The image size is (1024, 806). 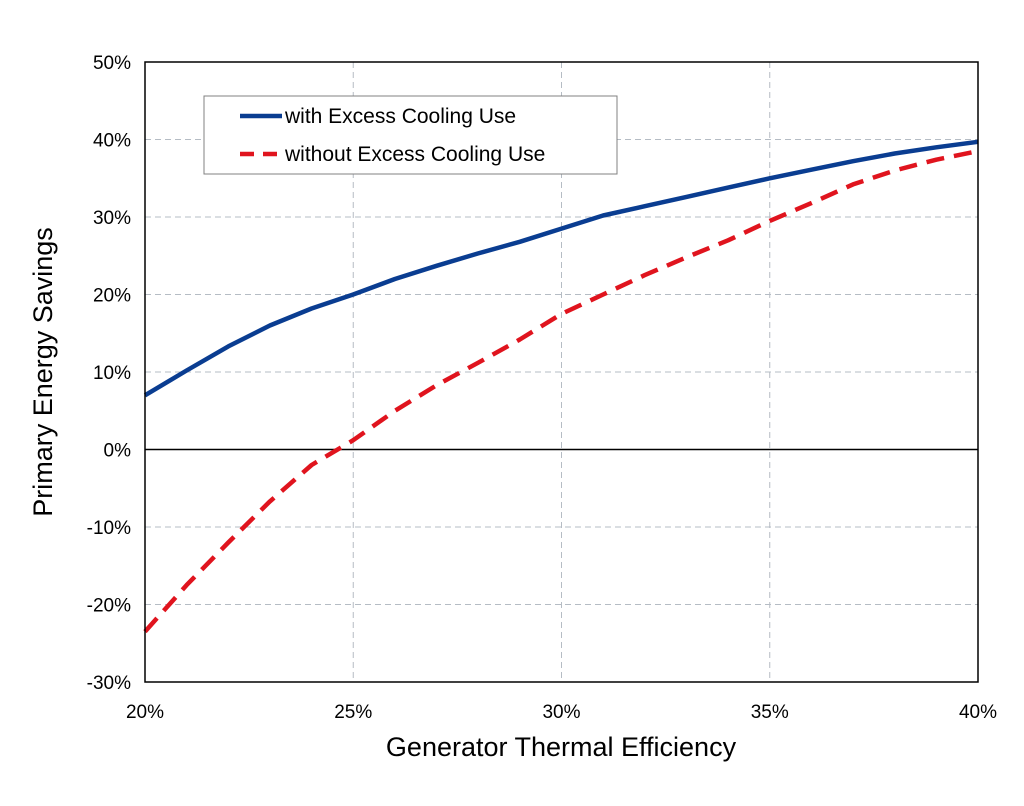 I want to click on x-tick-label: 20%, so click(x=145, y=712).